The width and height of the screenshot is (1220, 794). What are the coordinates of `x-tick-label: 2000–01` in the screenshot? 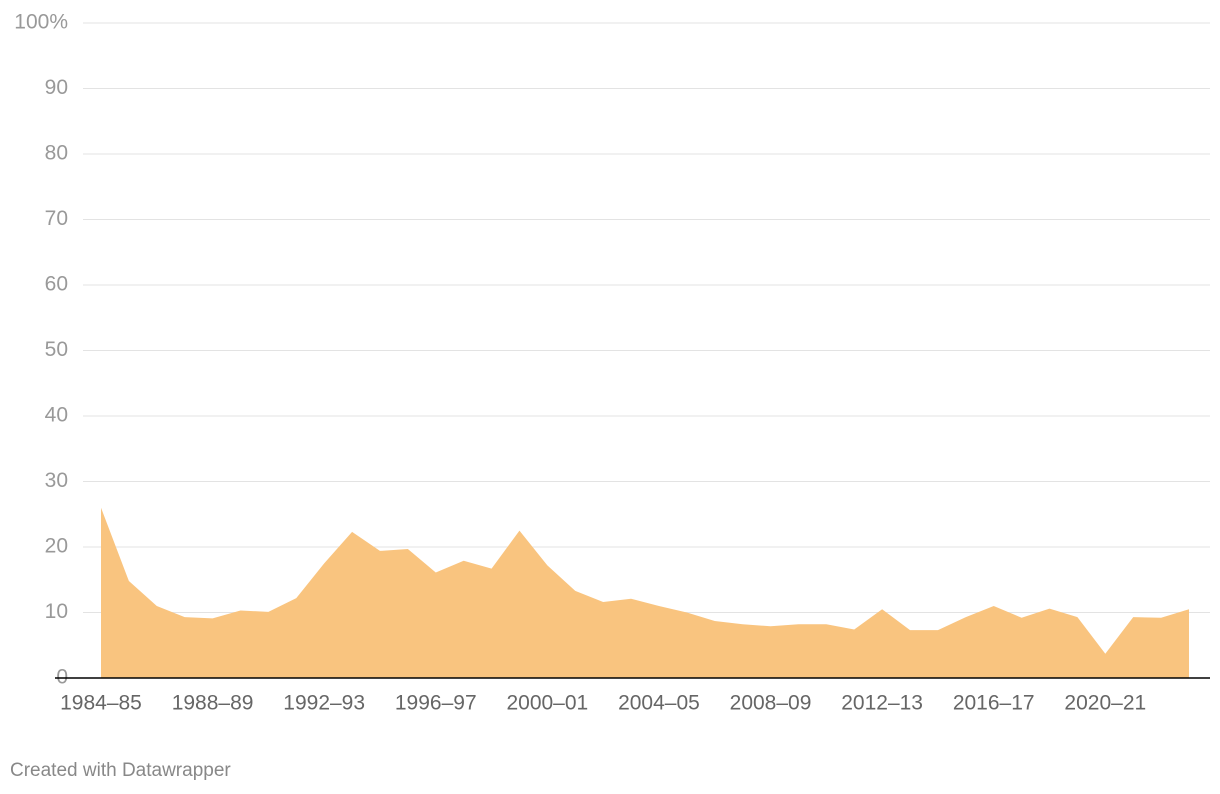 It's located at (547, 703).